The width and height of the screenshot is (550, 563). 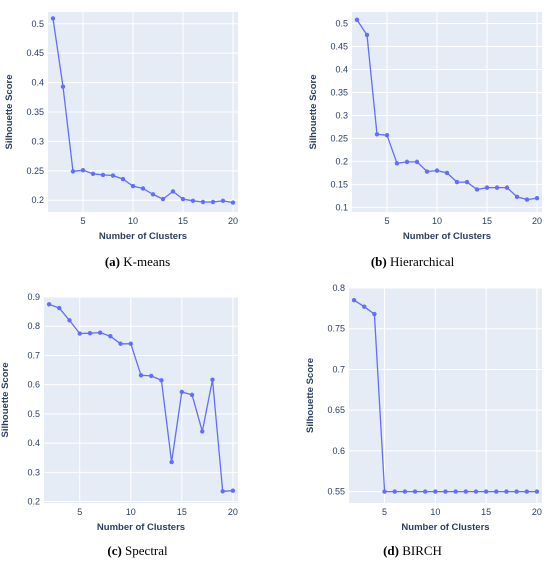 What do you see at coordinates (33, 297) in the screenshot?
I see `y-tick-label: 0.9` at bounding box center [33, 297].